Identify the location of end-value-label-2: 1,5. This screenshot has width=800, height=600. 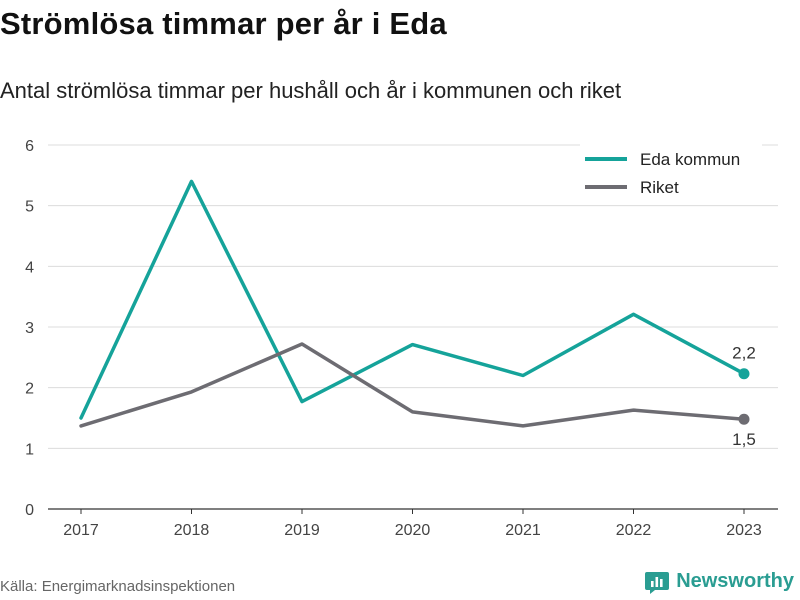
(744, 439).